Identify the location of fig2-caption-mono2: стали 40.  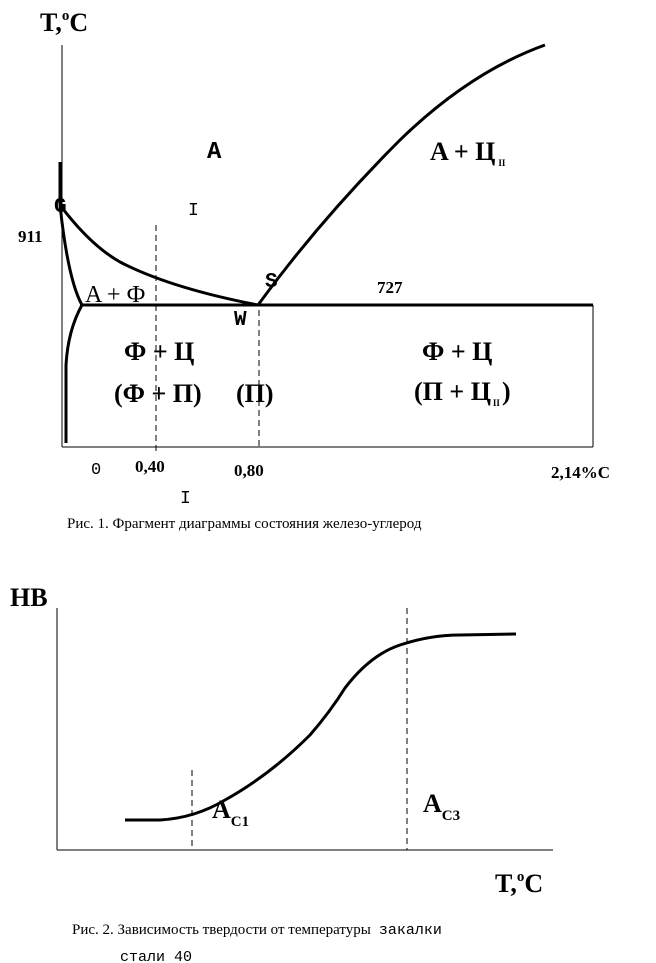
(156, 956).